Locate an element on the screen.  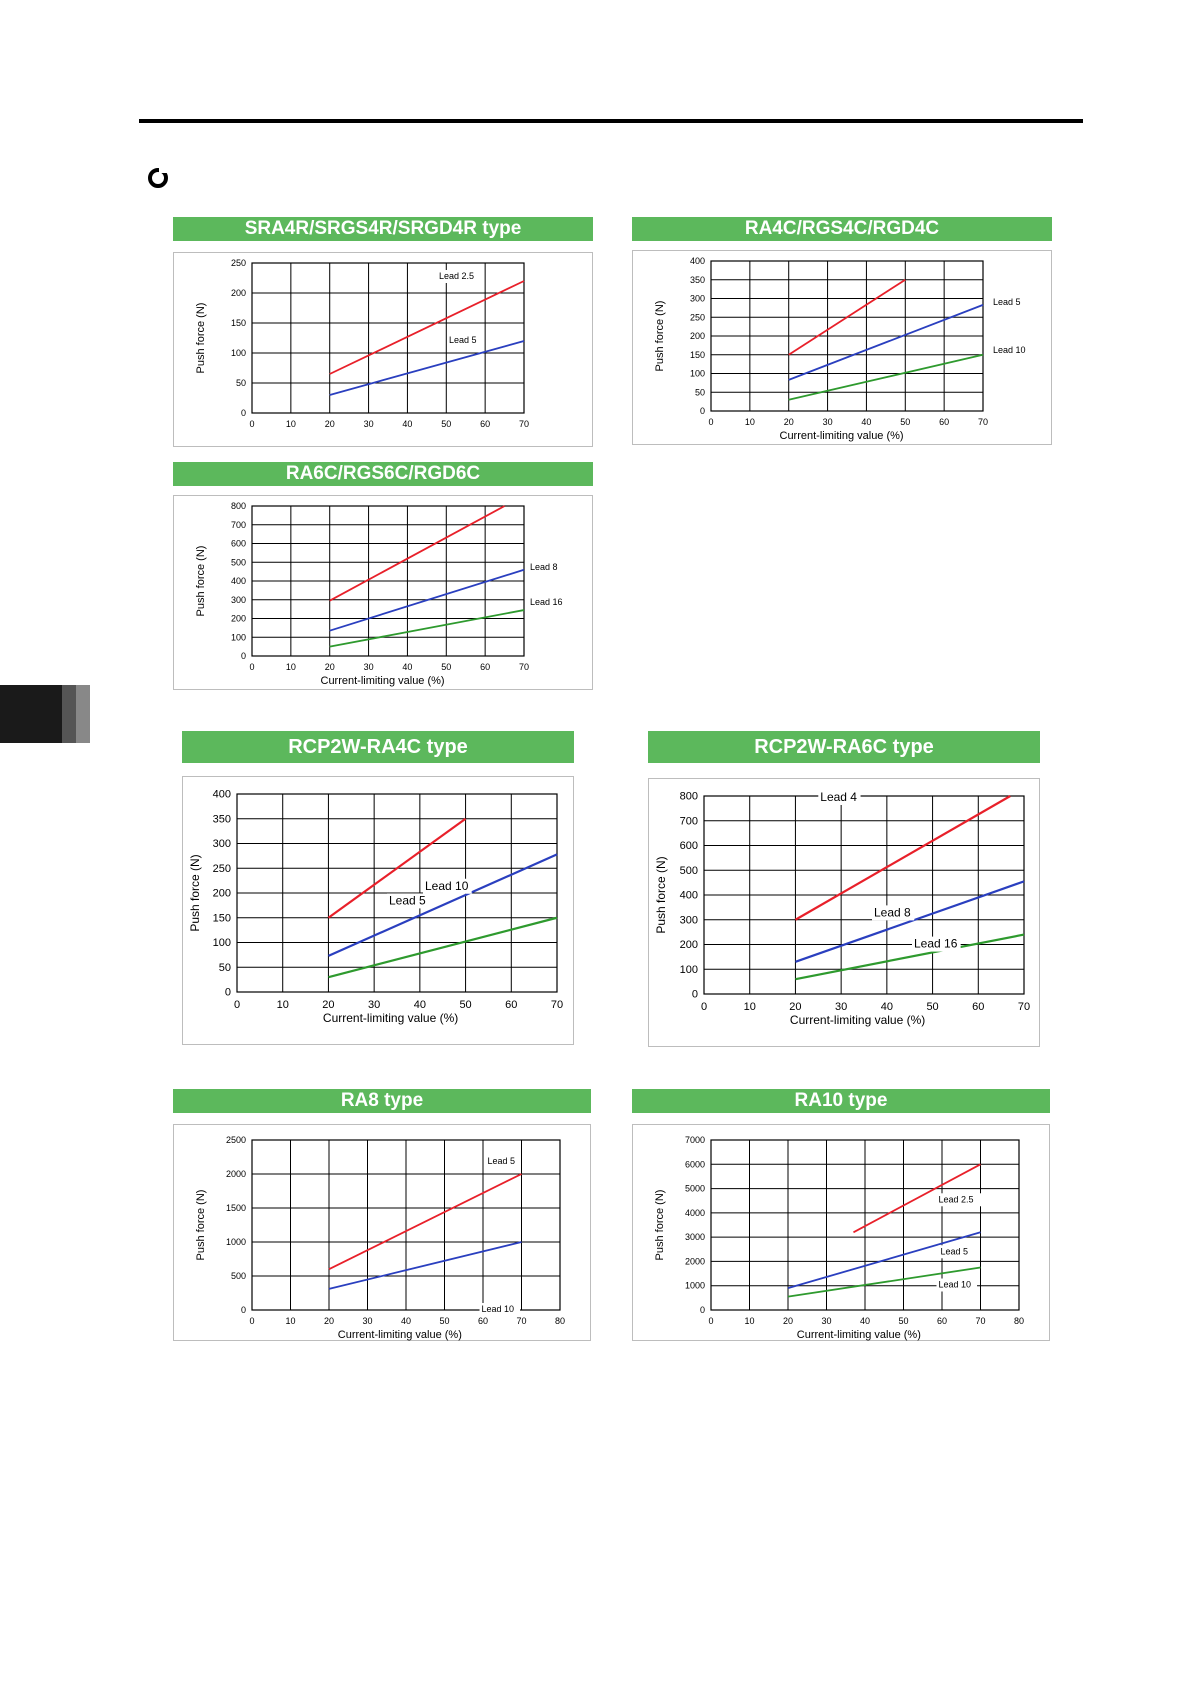
x-tick-label: 80 is located at coordinates (560, 1321).